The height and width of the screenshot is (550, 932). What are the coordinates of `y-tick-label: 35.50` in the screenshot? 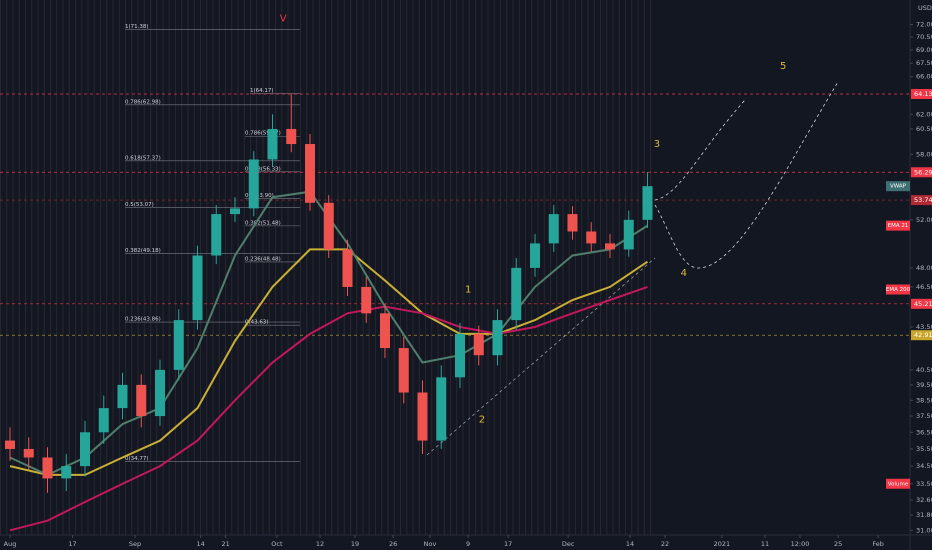 It's located at (924, 449).